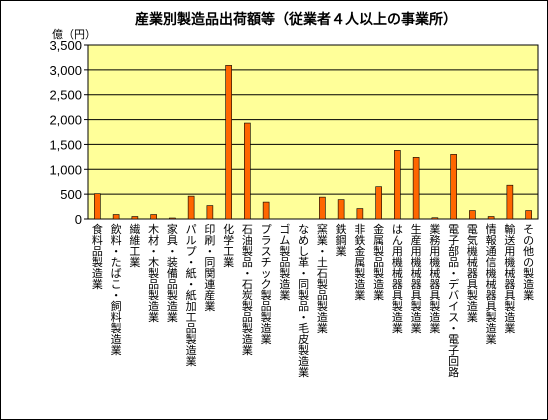 This screenshot has height=420, width=548. I want to click on category-label: 情報通信機械器具製造業, so click(491, 284).